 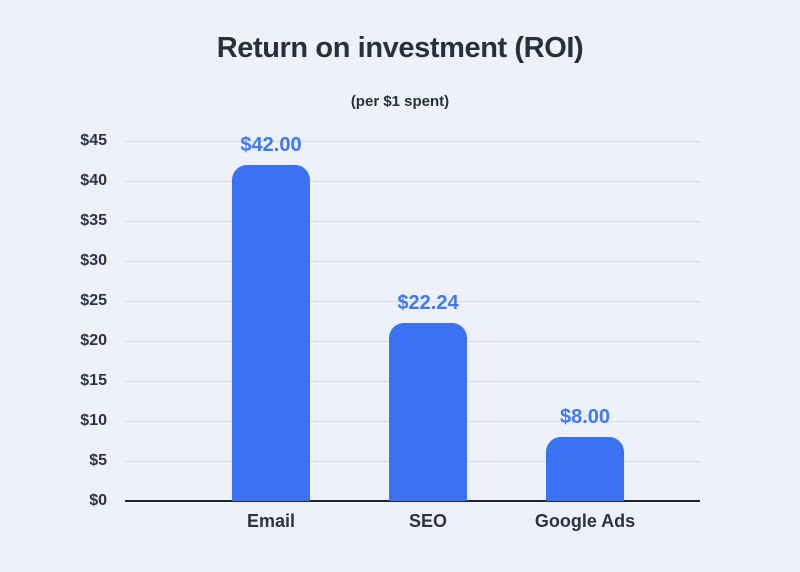 I want to click on x-axis-category-label: SEO, so click(x=427, y=521).